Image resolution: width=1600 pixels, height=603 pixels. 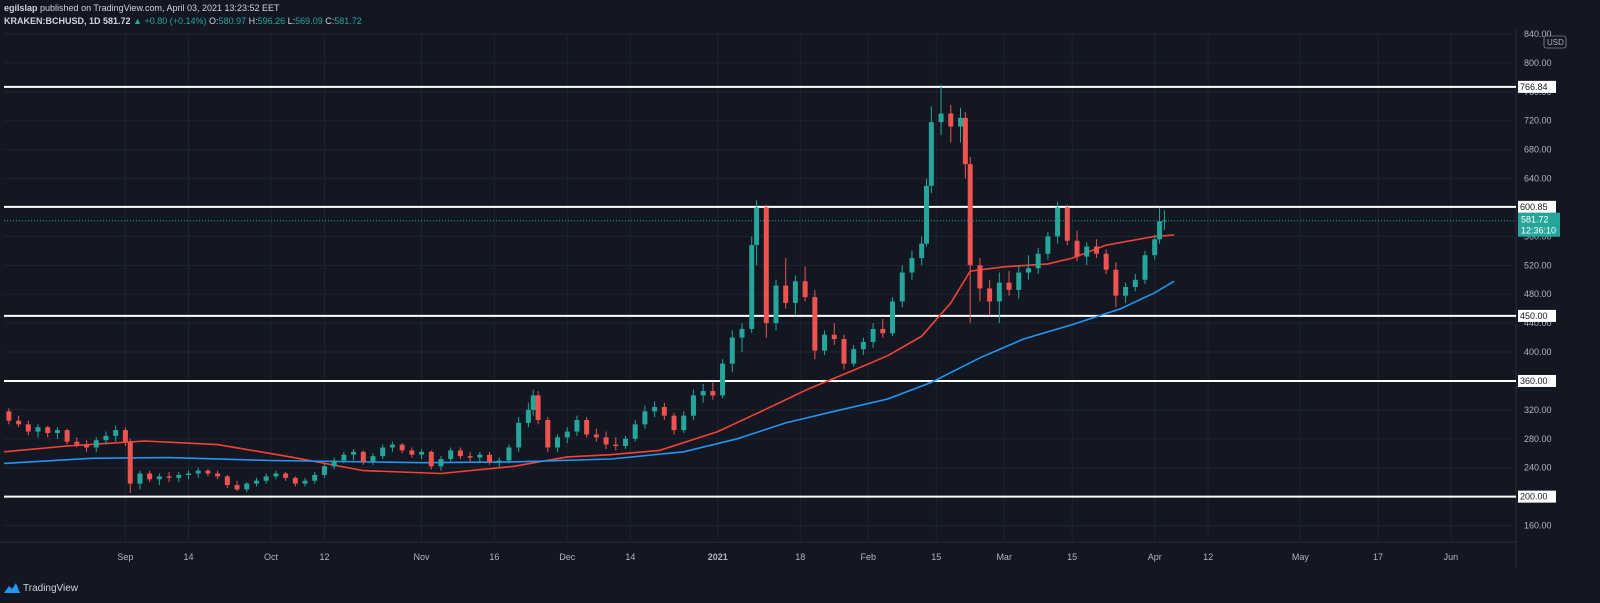 I want to click on level-price-label: 360.00, so click(x=1534, y=381).